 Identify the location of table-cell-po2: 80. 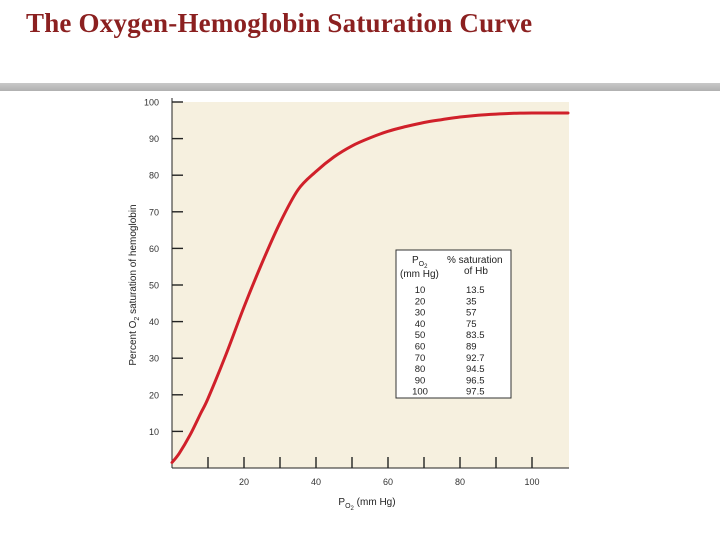
(420, 369).